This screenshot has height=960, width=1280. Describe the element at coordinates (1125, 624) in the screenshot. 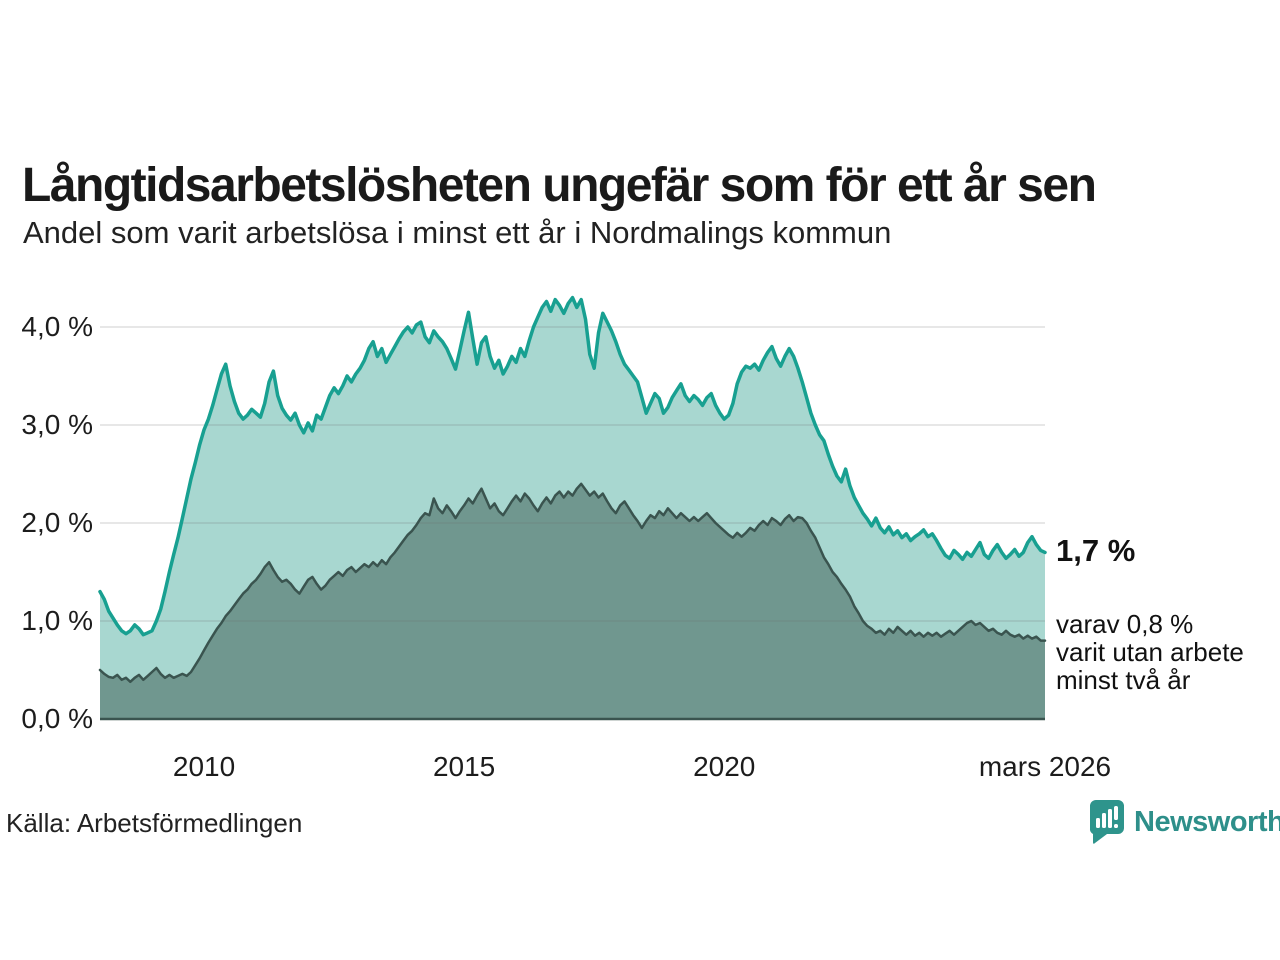

I see `secondary-annotation-line: varav 0,8 %` at that location.